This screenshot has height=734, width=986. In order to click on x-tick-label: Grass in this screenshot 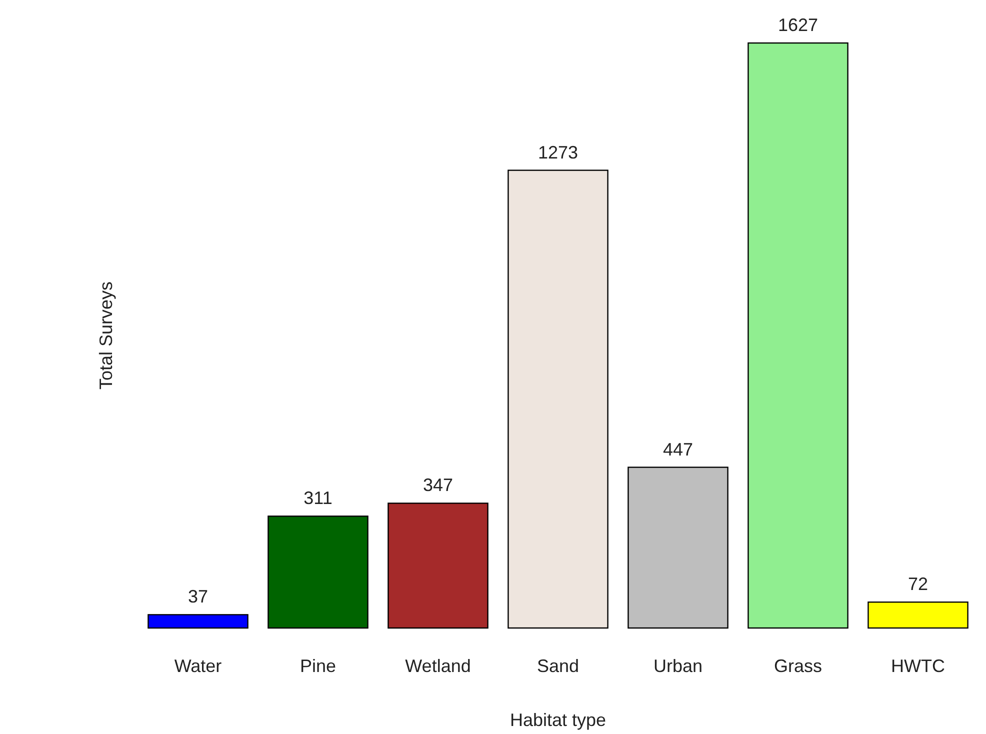, I will do `click(798, 666)`.